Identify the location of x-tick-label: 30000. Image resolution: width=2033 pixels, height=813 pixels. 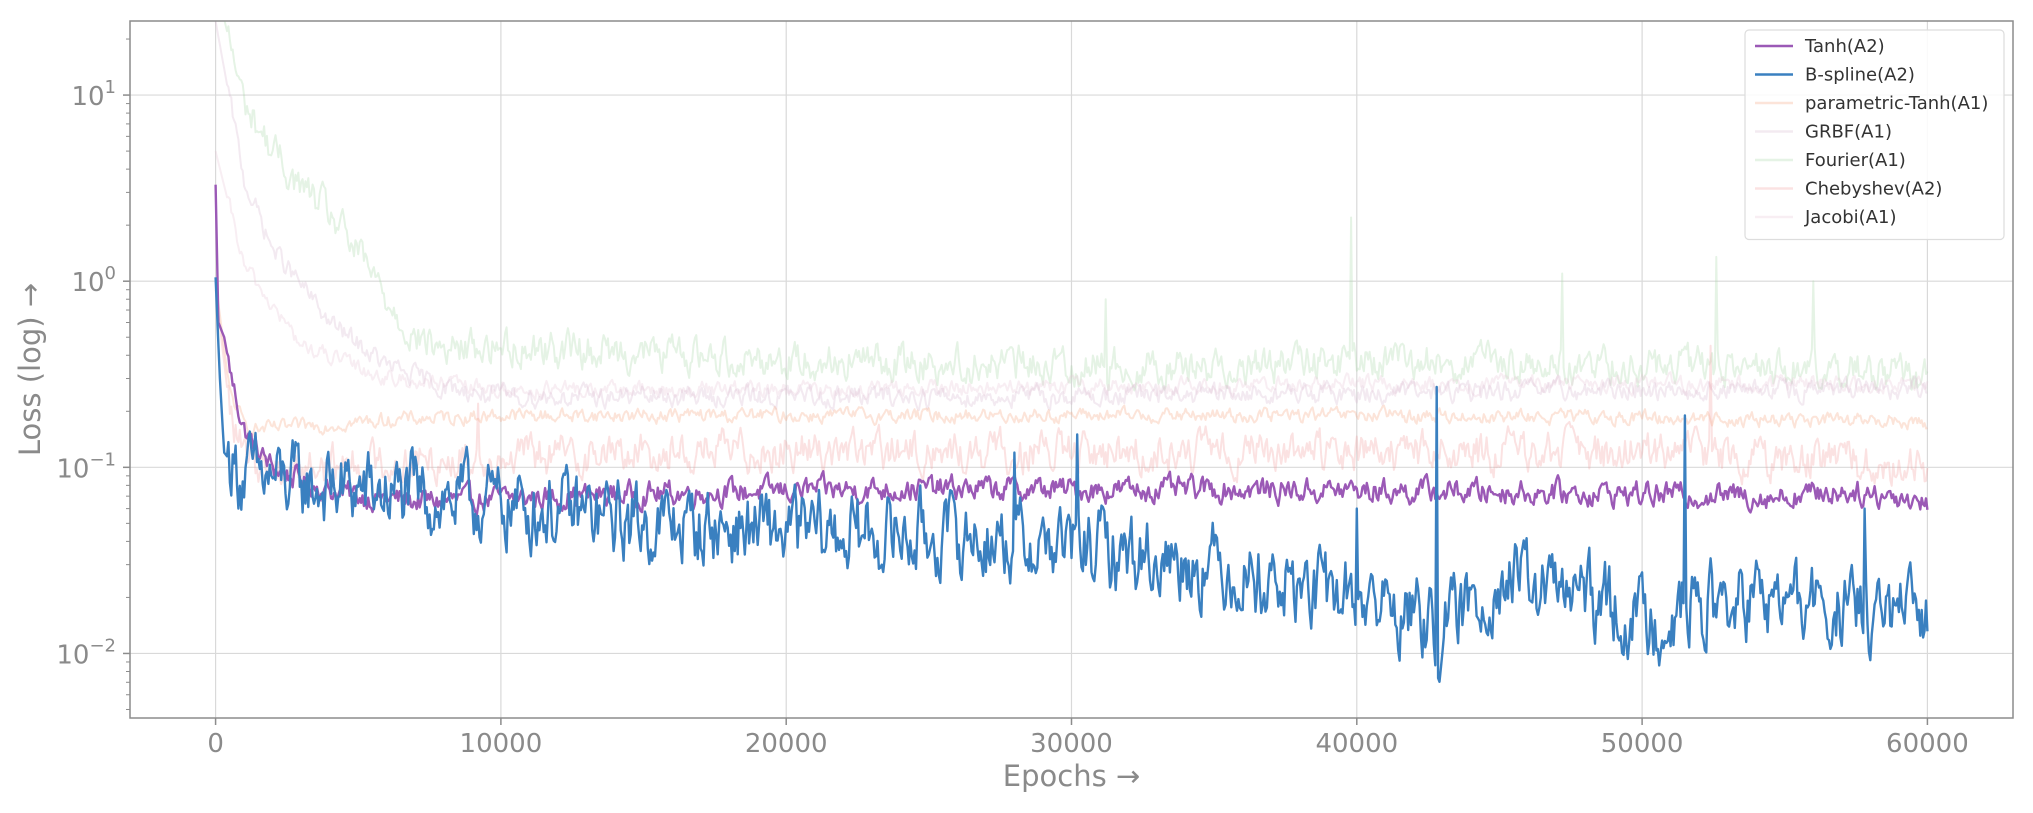
(1071, 744).